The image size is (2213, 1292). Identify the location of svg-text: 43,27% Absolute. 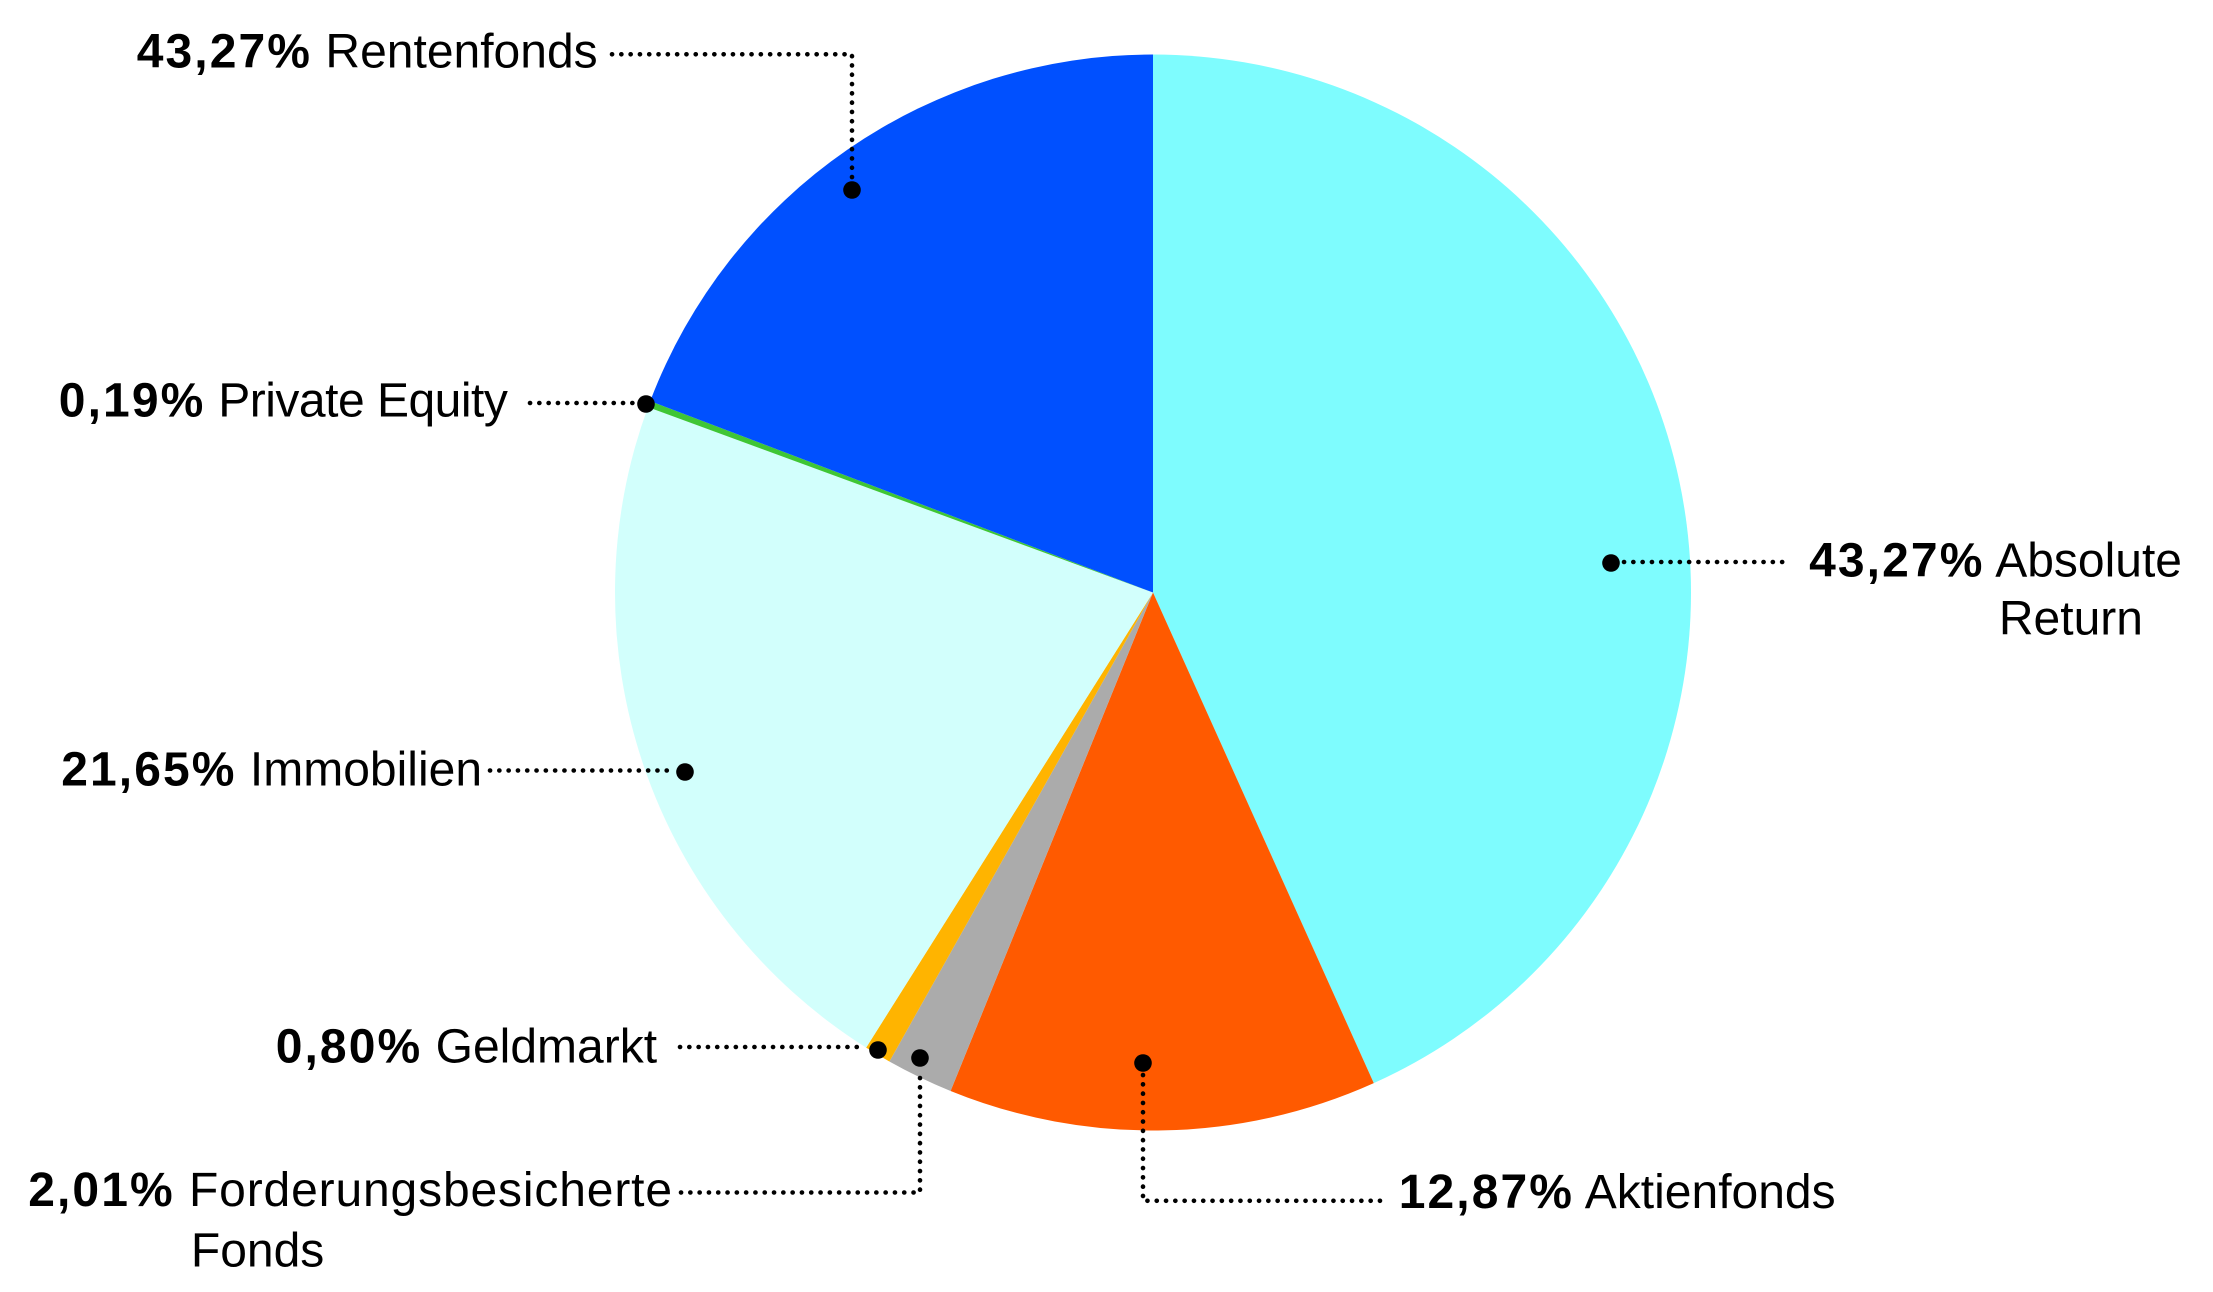
(1995, 561).